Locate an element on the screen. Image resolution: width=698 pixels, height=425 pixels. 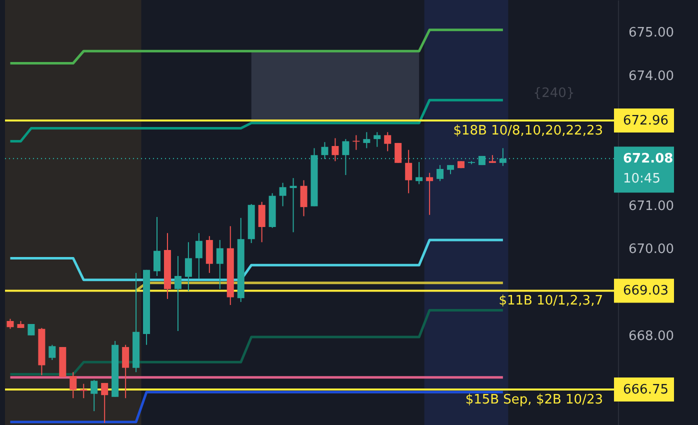
line-series is located at coordinates (256, 342).